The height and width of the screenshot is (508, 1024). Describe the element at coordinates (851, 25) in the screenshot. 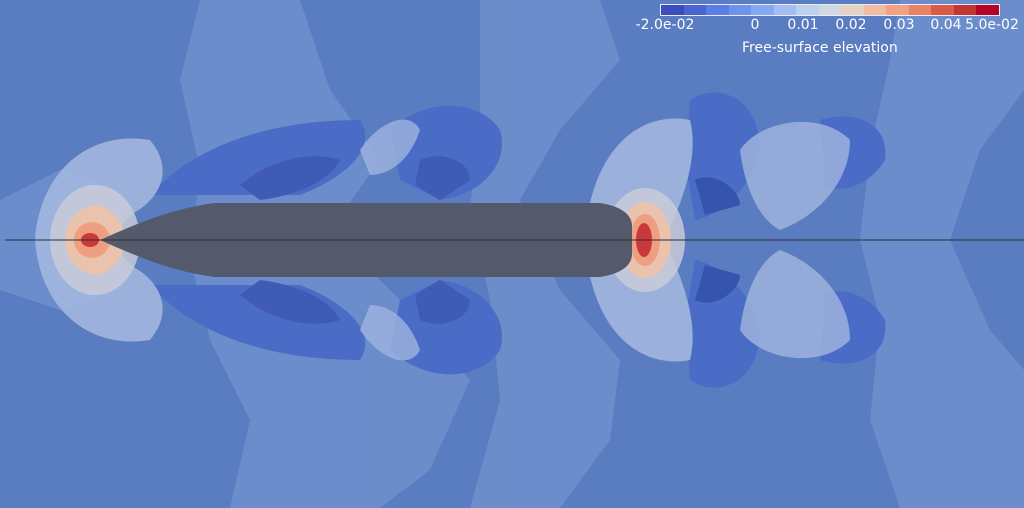

I see `colorbar-tick-label: 0.02` at that location.